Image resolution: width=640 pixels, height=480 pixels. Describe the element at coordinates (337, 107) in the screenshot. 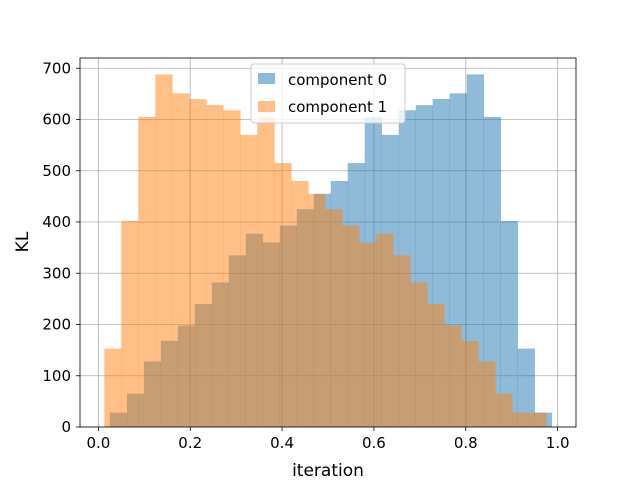

I see `legend-label-component-1: component 1` at that location.